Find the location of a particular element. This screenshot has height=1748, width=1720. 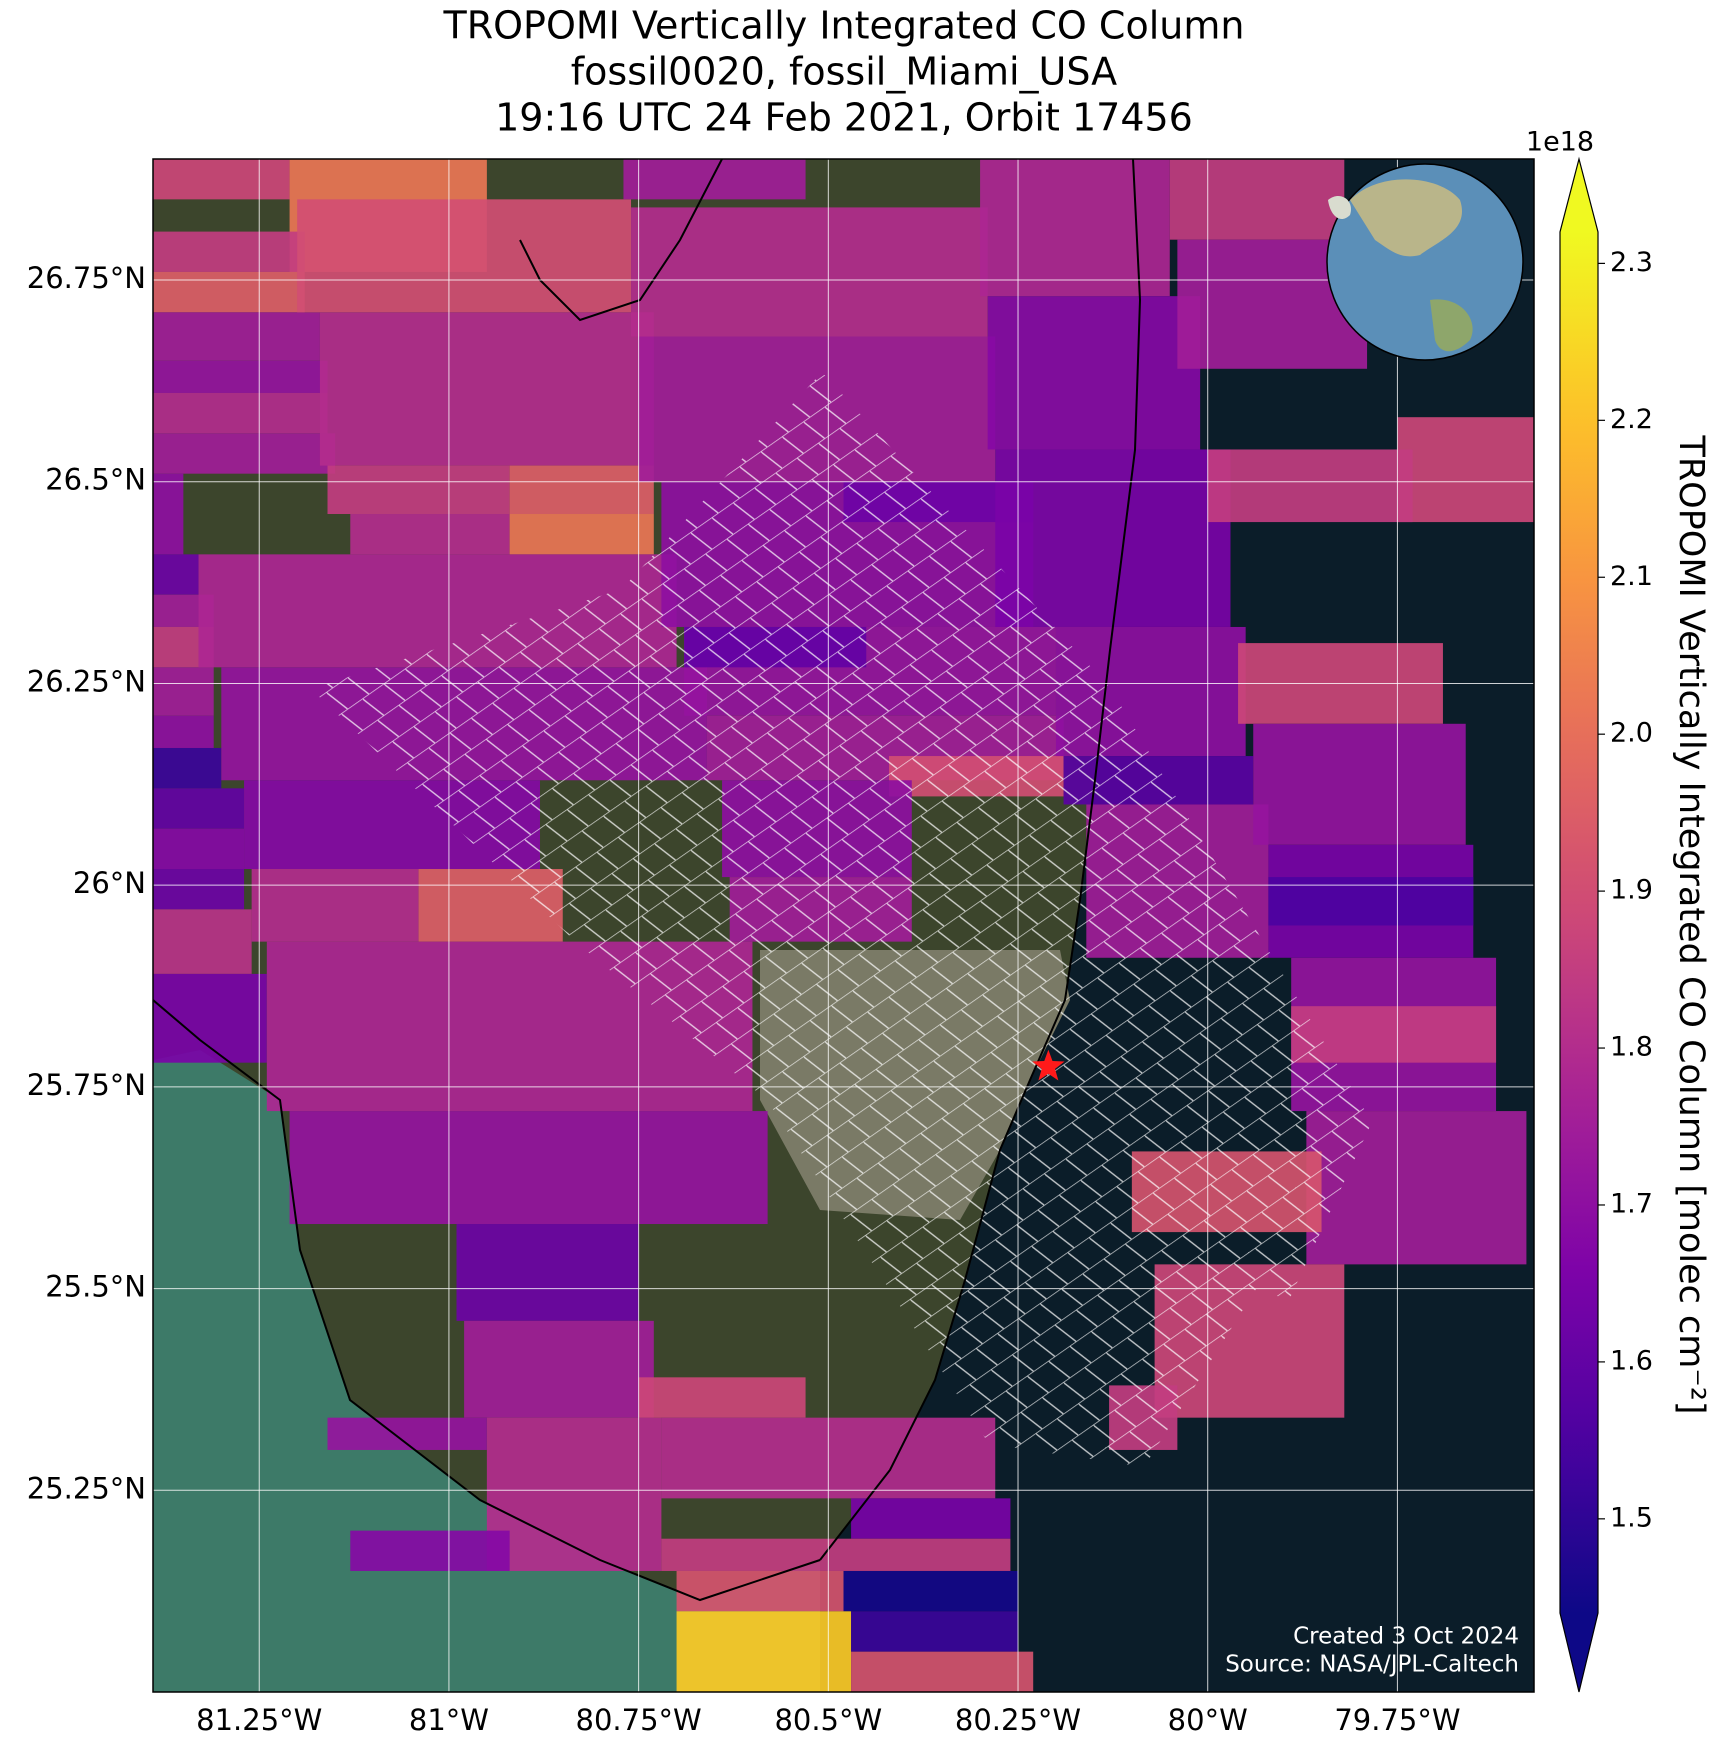

title-line: fossil0020, fossil_Miami_USA is located at coordinates (844, 72).